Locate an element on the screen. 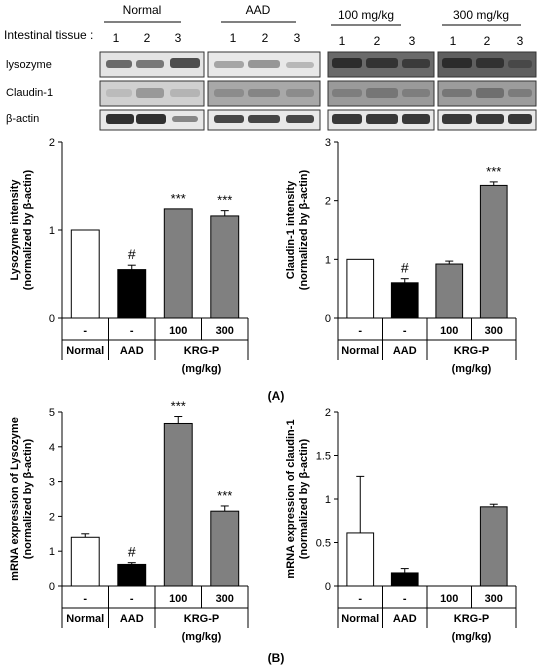 The width and height of the screenshot is (550, 667). blot-group-label: 300 mg/kg is located at coordinates (481, 15).